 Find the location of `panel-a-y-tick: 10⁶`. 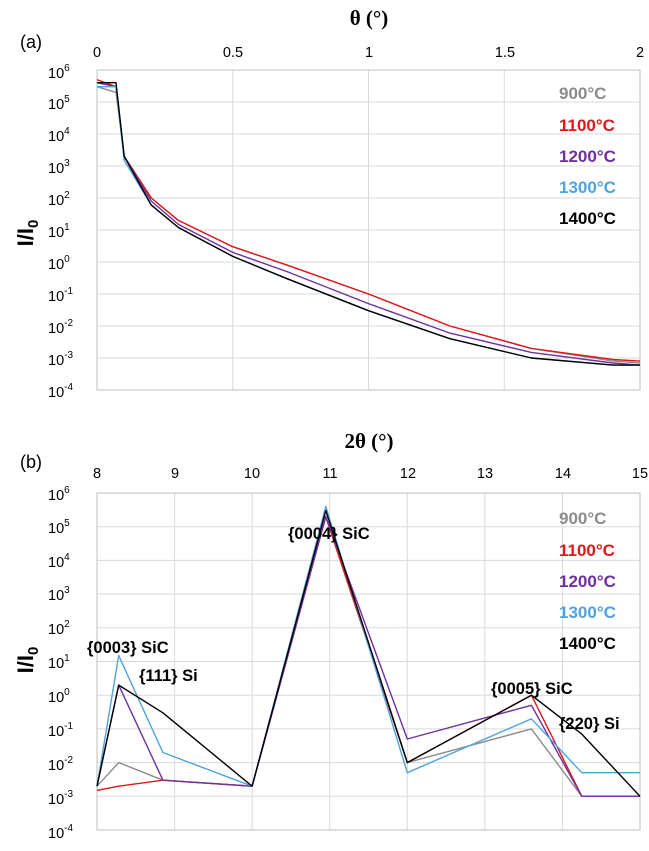

panel-a-y-tick: 10⁶ is located at coordinates (59, 72).